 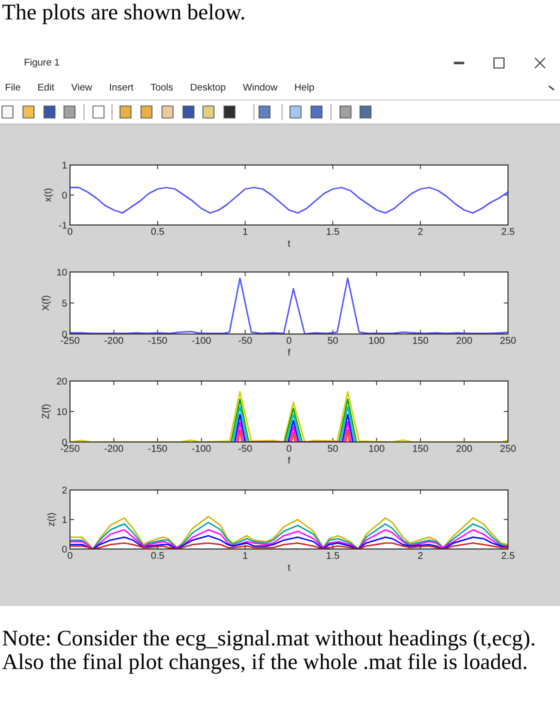 I want to click on text: View, so click(x=81, y=87).